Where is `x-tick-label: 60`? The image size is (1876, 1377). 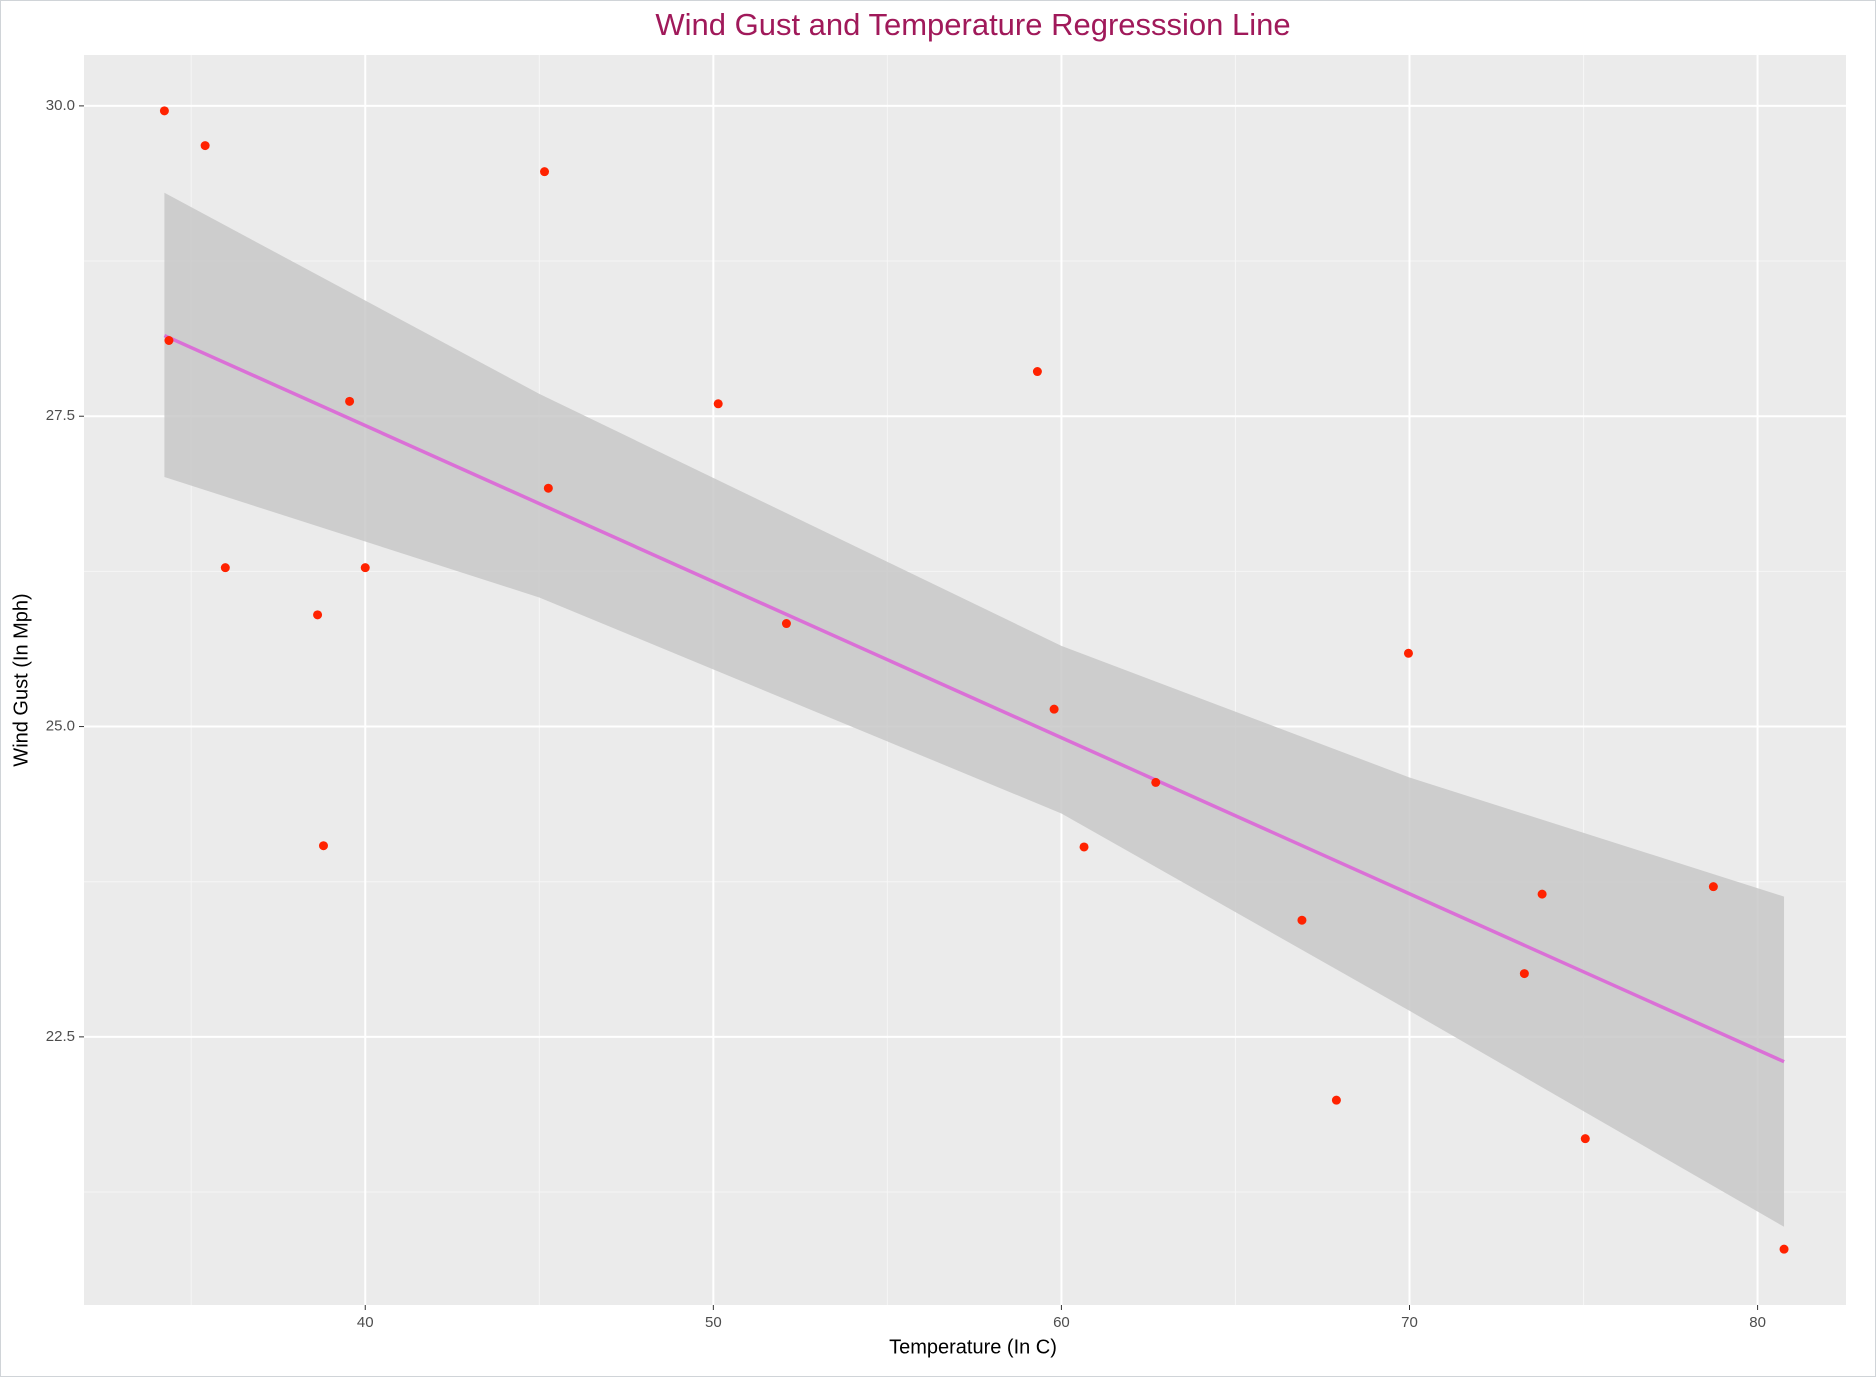
x-tick-label: 60 is located at coordinates (1061, 1322).